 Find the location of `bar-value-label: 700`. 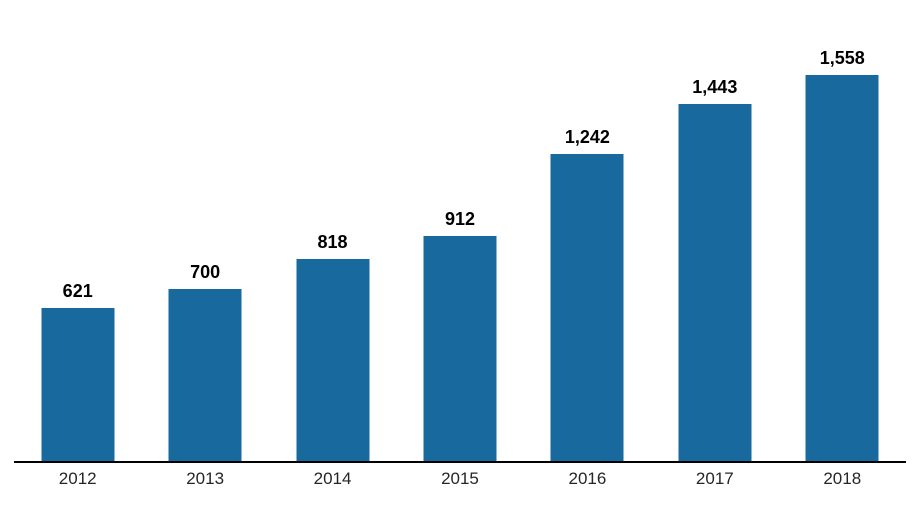

bar-value-label: 700 is located at coordinates (205, 272).